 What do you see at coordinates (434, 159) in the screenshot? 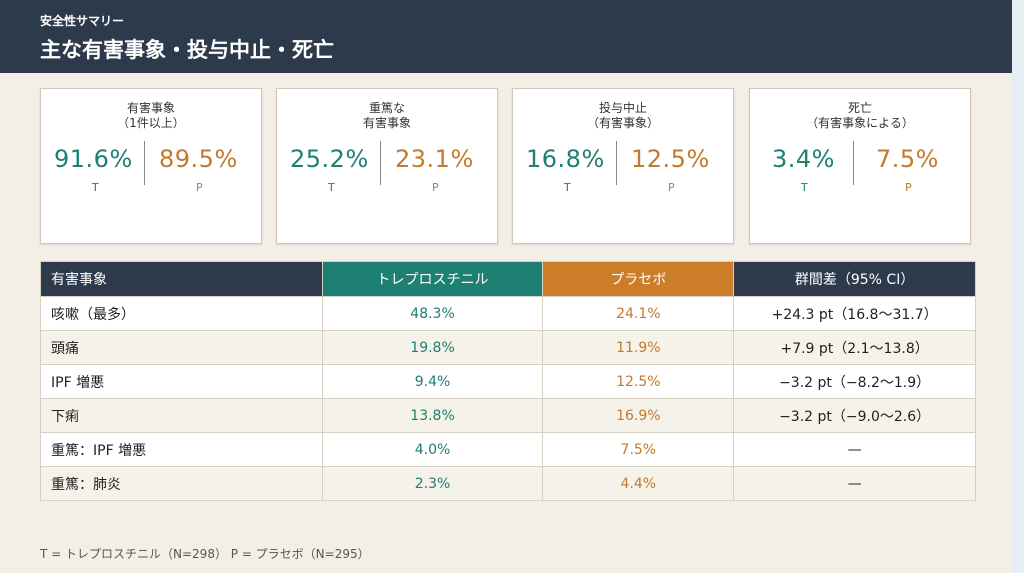
I see `placebo-value: 23.1%` at bounding box center [434, 159].